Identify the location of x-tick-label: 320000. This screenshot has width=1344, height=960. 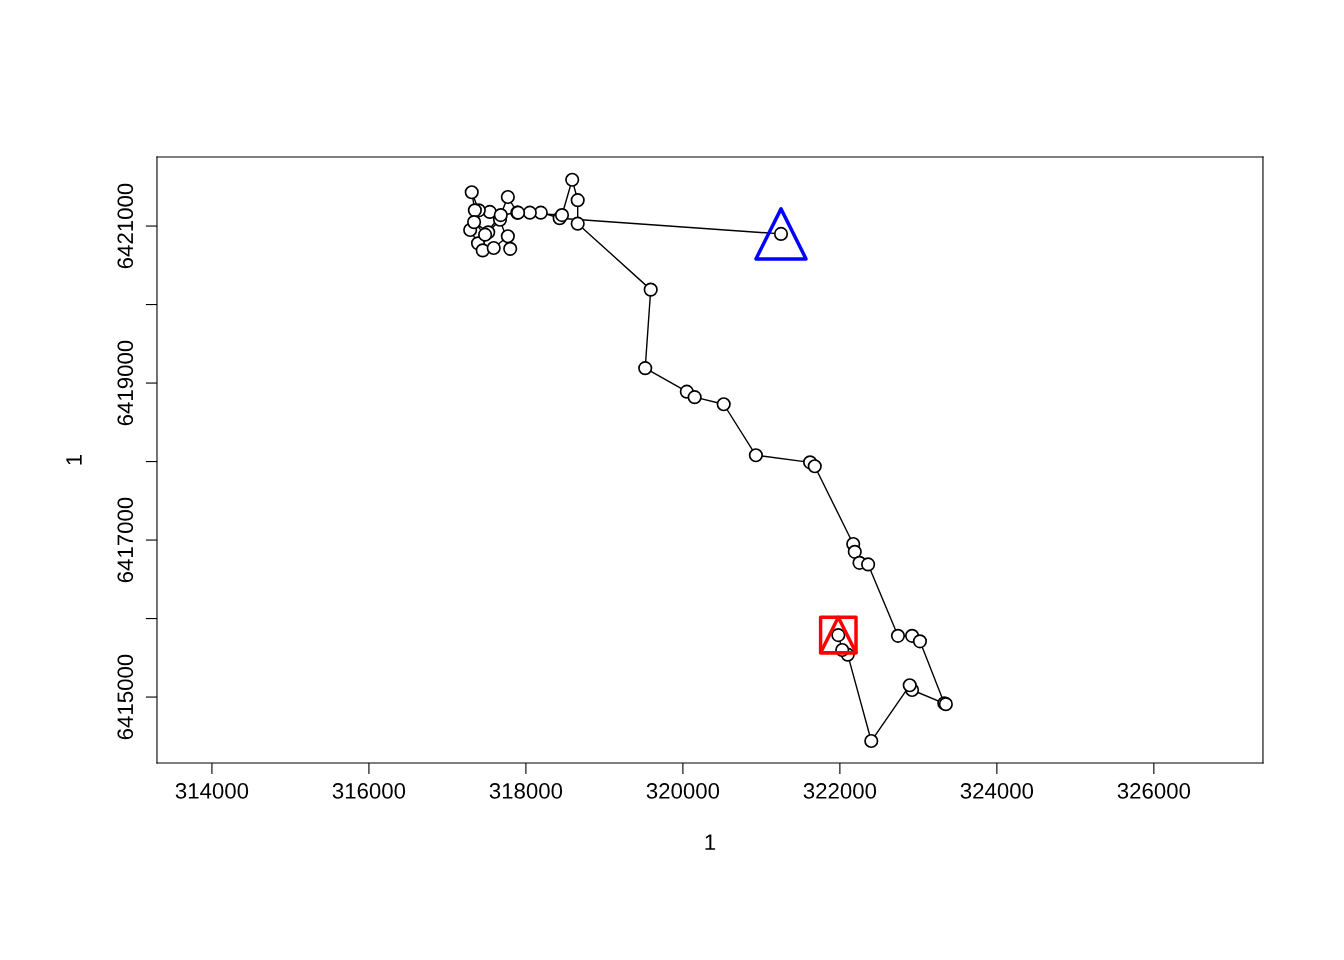
(683, 791).